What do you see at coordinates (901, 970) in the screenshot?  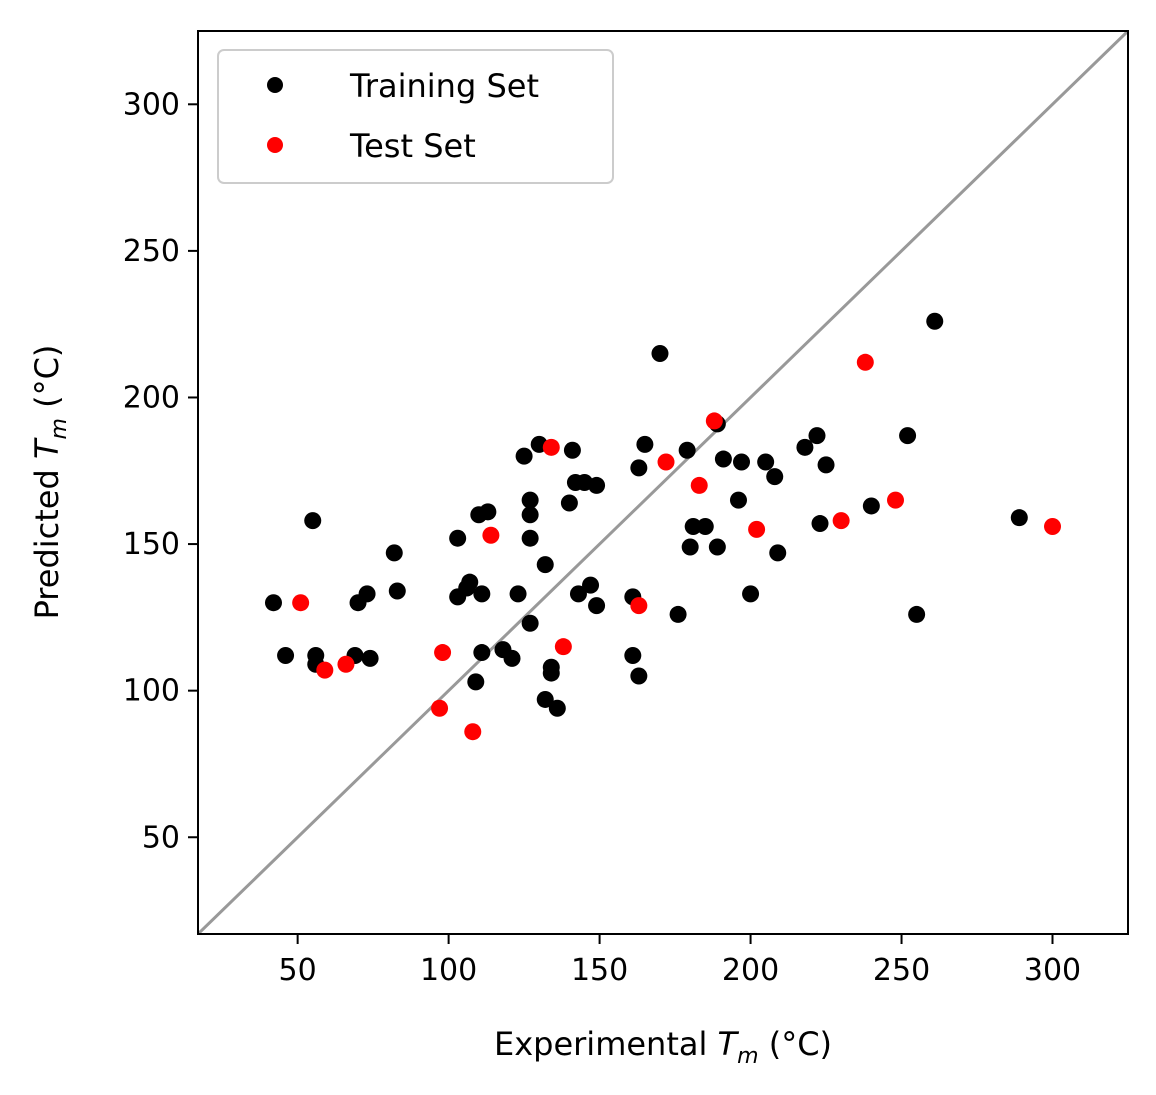 I see `x-tick-label: 250` at bounding box center [901, 970].